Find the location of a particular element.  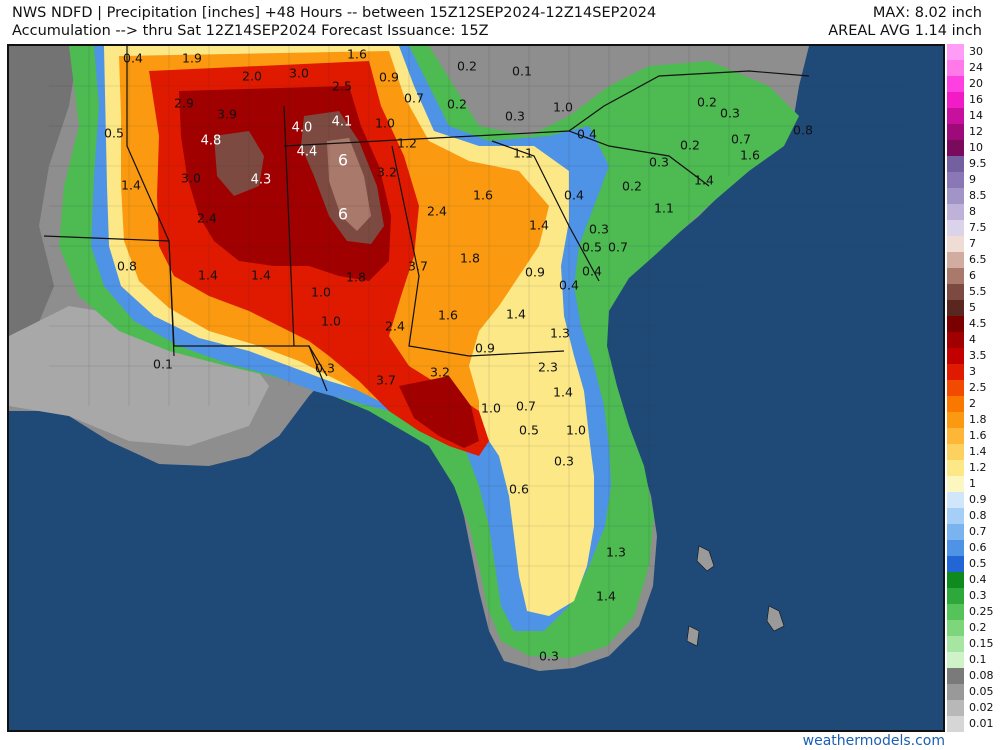

legend-label: 3.5 is located at coordinates (978, 355).